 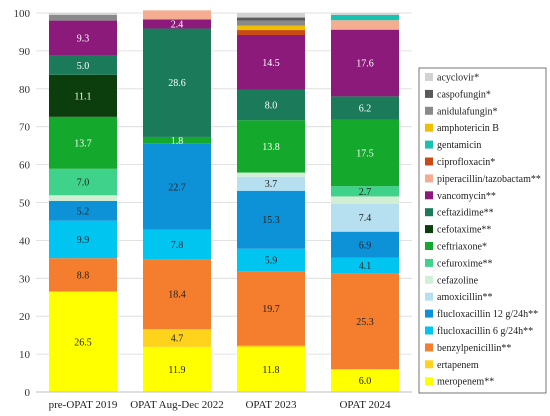 I want to click on data-label: 7.4, so click(x=365, y=218).